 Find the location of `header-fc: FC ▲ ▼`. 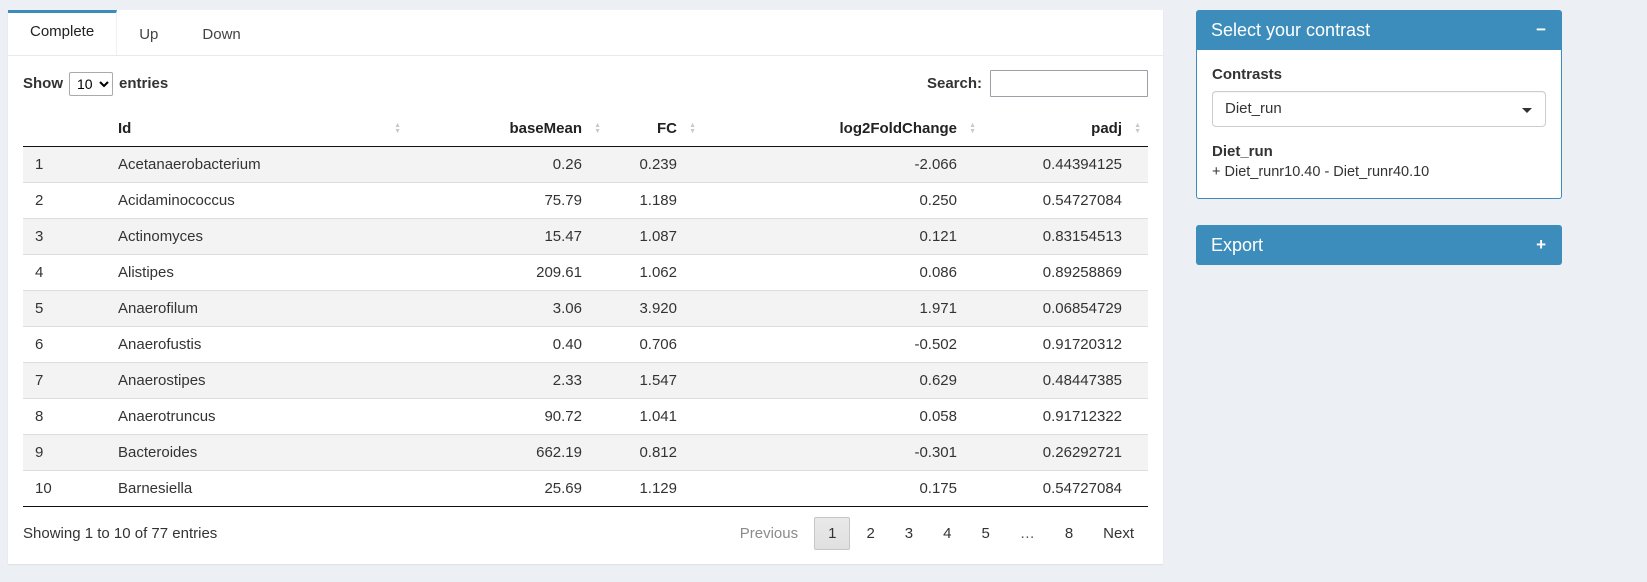

header-fc: FC ▲ ▼ is located at coordinates (655, 129).